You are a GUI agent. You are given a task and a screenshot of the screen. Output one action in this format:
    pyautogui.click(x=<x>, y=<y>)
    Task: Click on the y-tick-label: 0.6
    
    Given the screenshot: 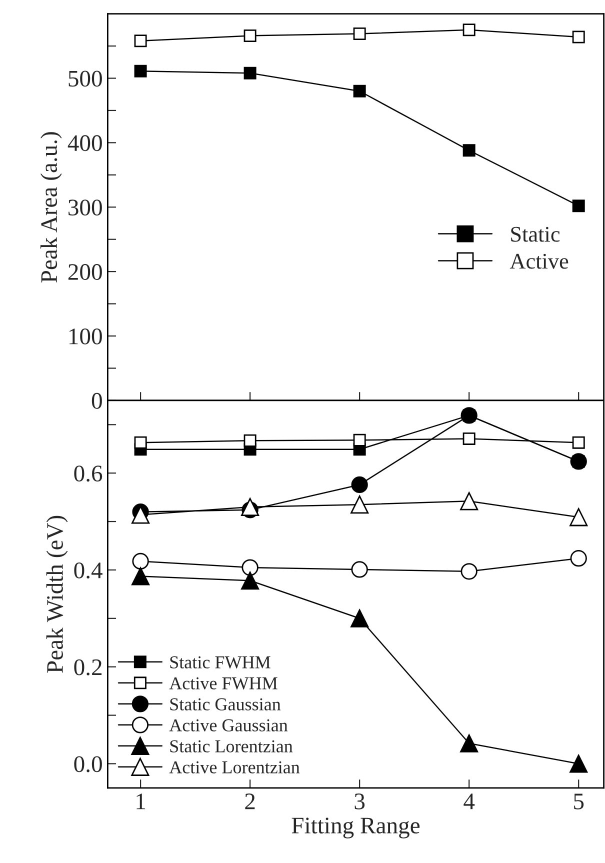 What is the action you would take?
    pyautogui.click(x=88, y=474)
    